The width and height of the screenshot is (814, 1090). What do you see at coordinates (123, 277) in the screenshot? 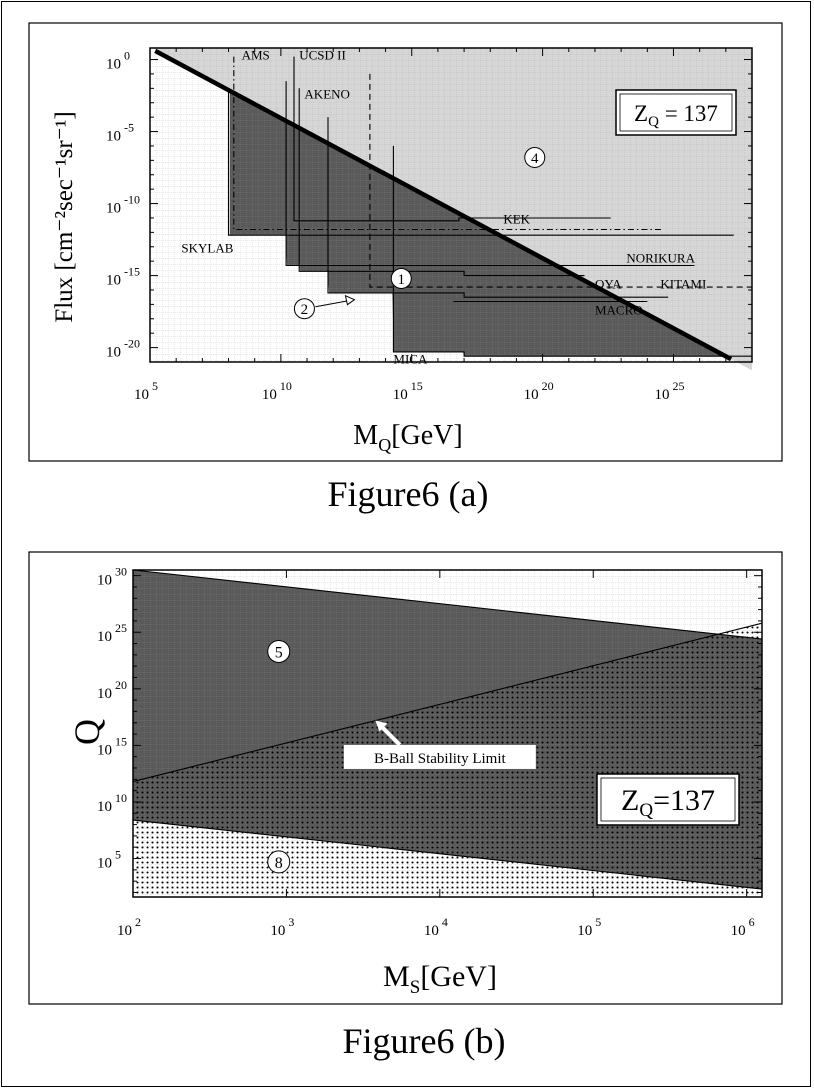
I see `y-tick-label: 10 -15` at bounding box center [123, 277].